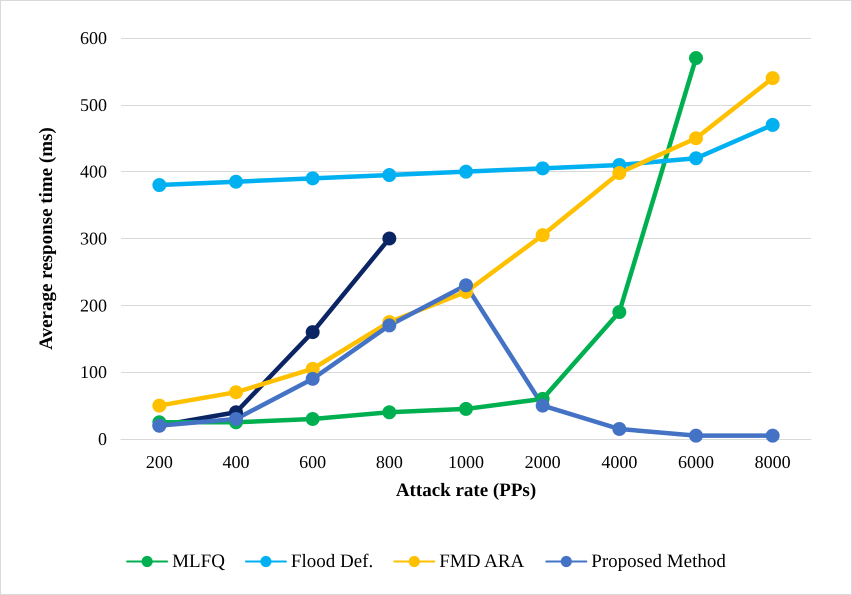  What do you see at coordinates (46, 238) in the screenshot?
I see `y-axis-title: Average response time (ms)` at bounding box center [46, 238].